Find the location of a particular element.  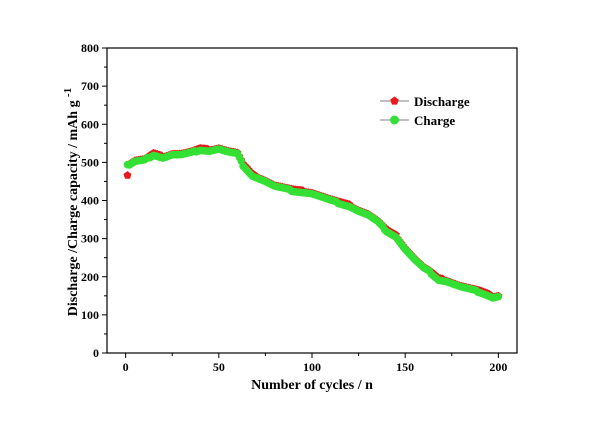

legend-item-discharge: Discharge is located at coordinates (425, 101).